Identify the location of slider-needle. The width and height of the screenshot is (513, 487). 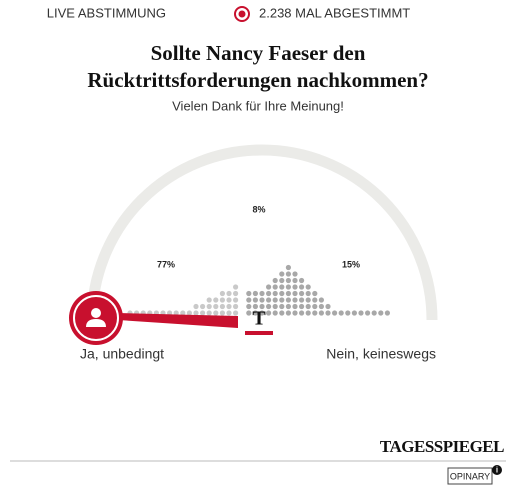
(178, 320).